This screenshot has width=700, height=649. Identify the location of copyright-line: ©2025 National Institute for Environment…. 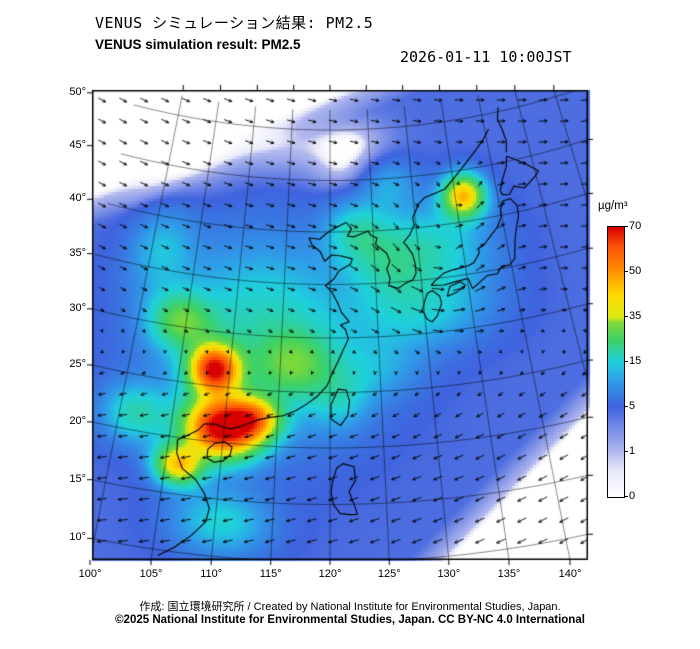
(350, 620).